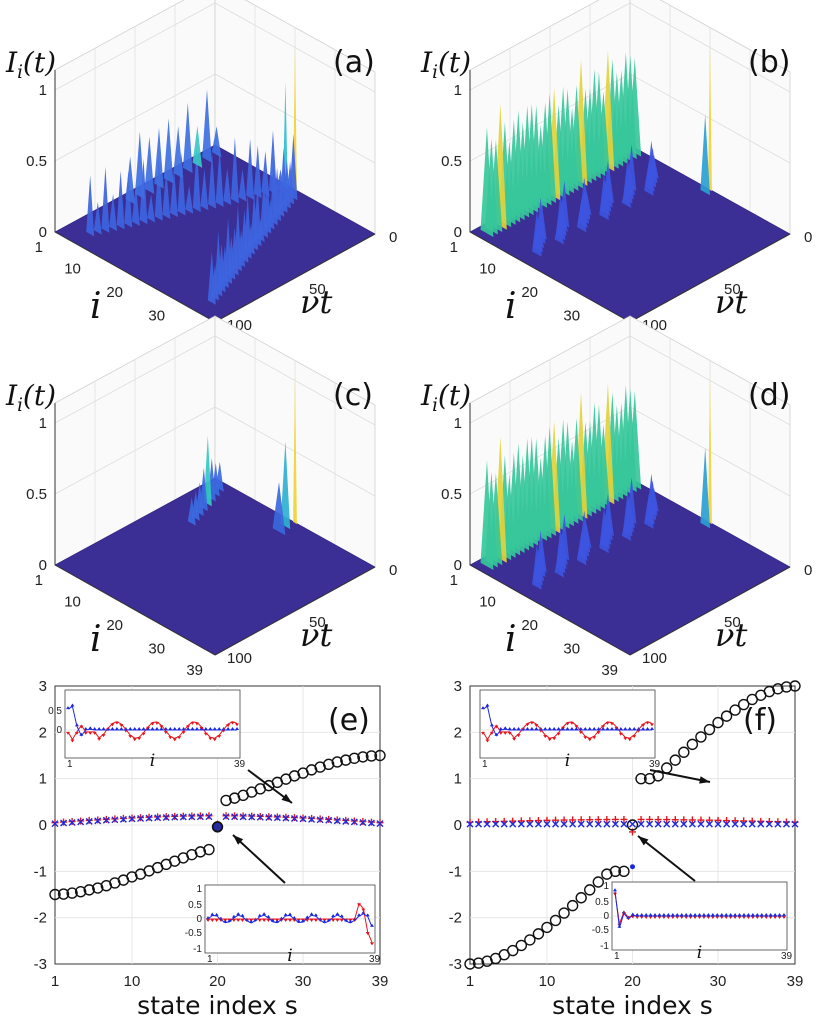 Image resolution: width=830 pixels, height=1024 pixels. Describe the element at coordinates (718, 981) in the screenshot. I see `x-tick-label: 30` at that location.